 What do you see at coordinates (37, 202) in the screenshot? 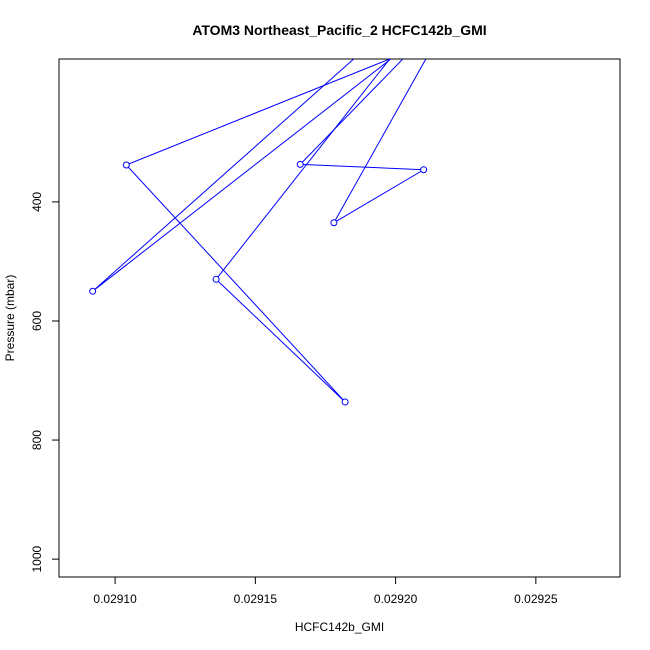
I see `y-tick-label: 400` at bounding box center [37, 202].